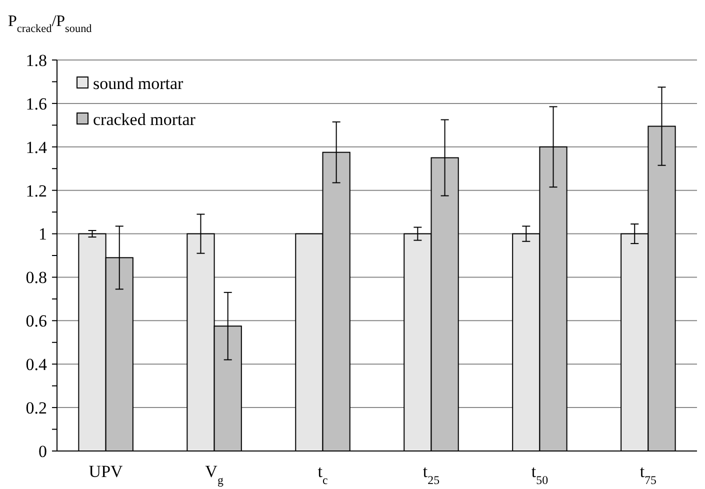 The width and height of the screenshot is (705, 489). I want to click on y-tick-label: 0.6, so click(36, 321).